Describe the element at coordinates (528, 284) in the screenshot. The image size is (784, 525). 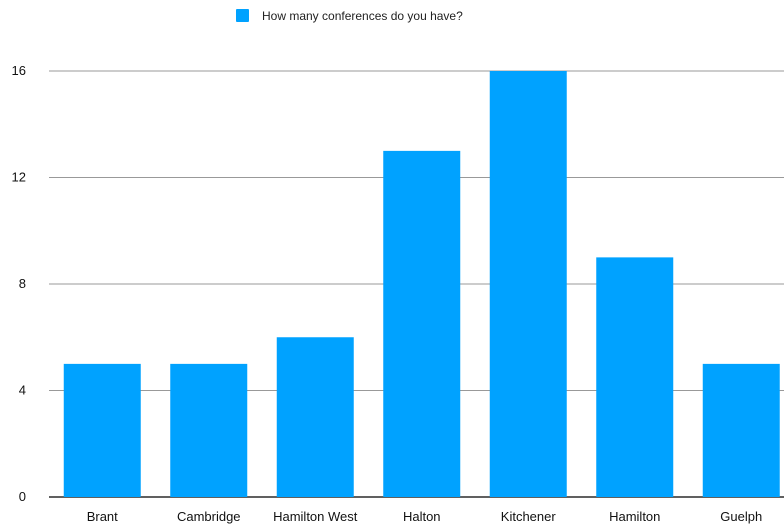
I see `bar-kitchener` at that location.